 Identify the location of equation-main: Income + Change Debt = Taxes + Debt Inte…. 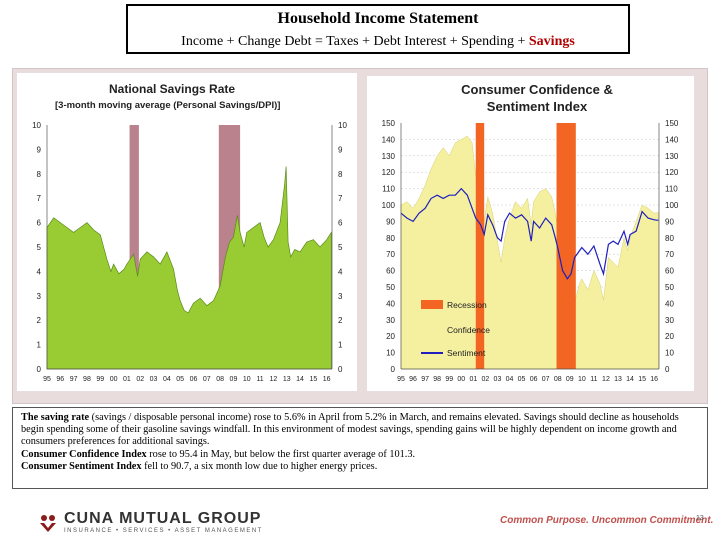
(355, 41).